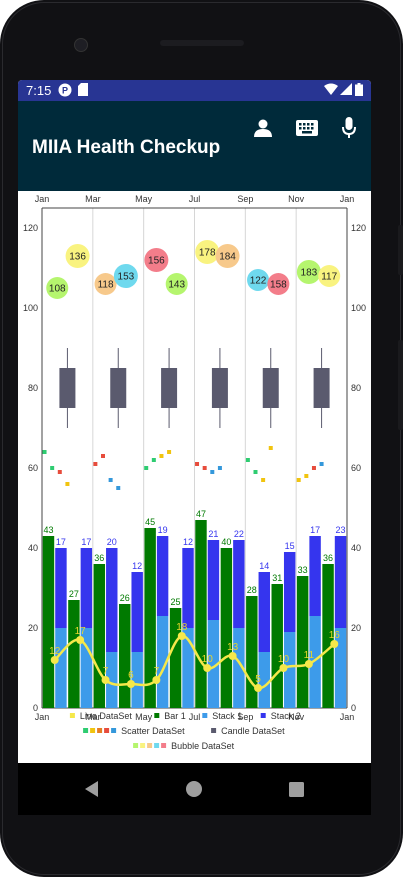 The height and width of the screenshot is (877, 403). Describe the element at coordinates (74, 594) in the screenshot. I see `bar1-value-label: 27` at that location.